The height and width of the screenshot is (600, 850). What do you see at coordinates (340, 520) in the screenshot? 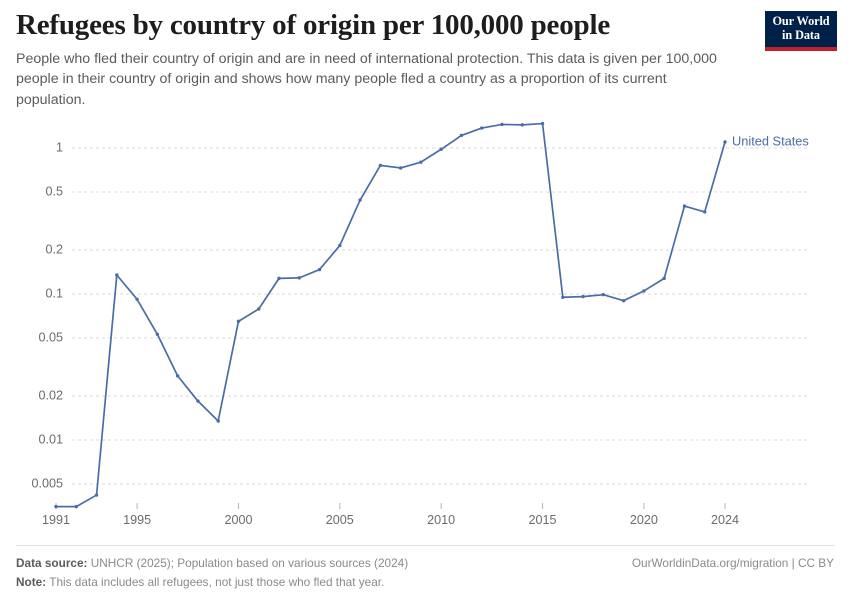
I see `x-axis-tick-label: 2005` at bounding box center [340, 520].